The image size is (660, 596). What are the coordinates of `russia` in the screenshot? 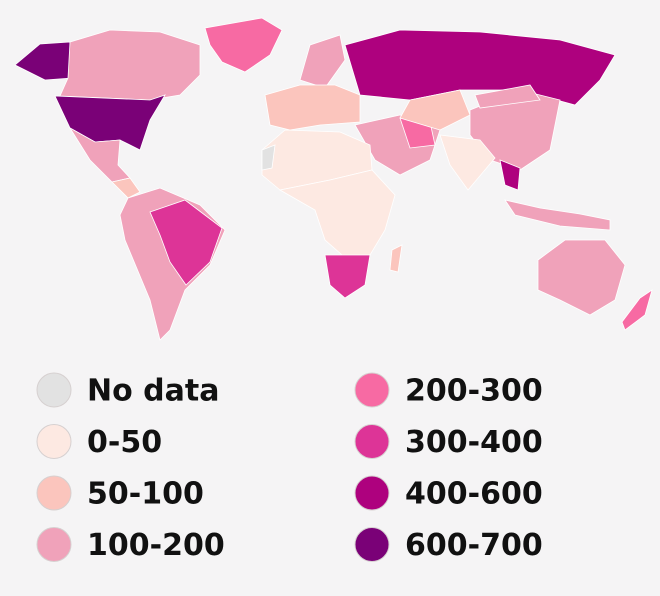 It's located at (480, 67).